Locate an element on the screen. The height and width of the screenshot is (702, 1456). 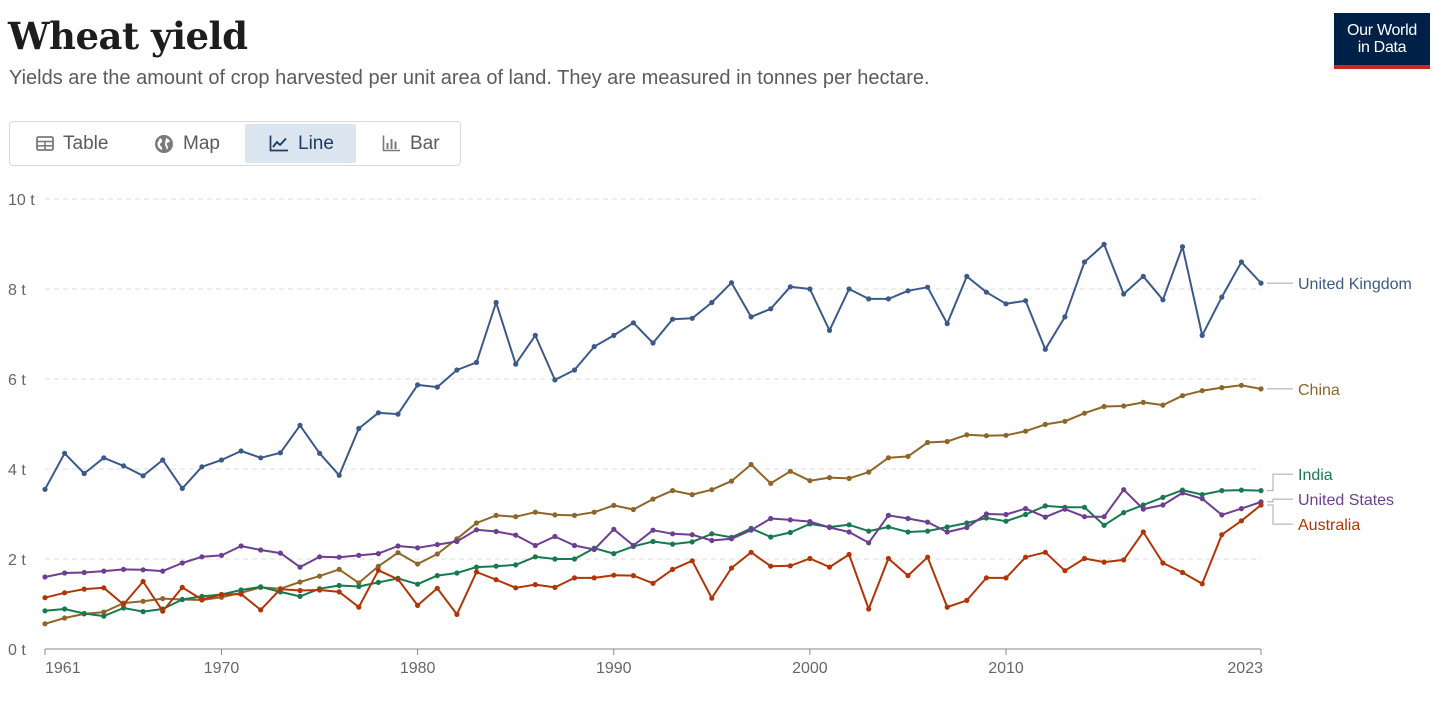
series-line is located at coordinates (653, 533).